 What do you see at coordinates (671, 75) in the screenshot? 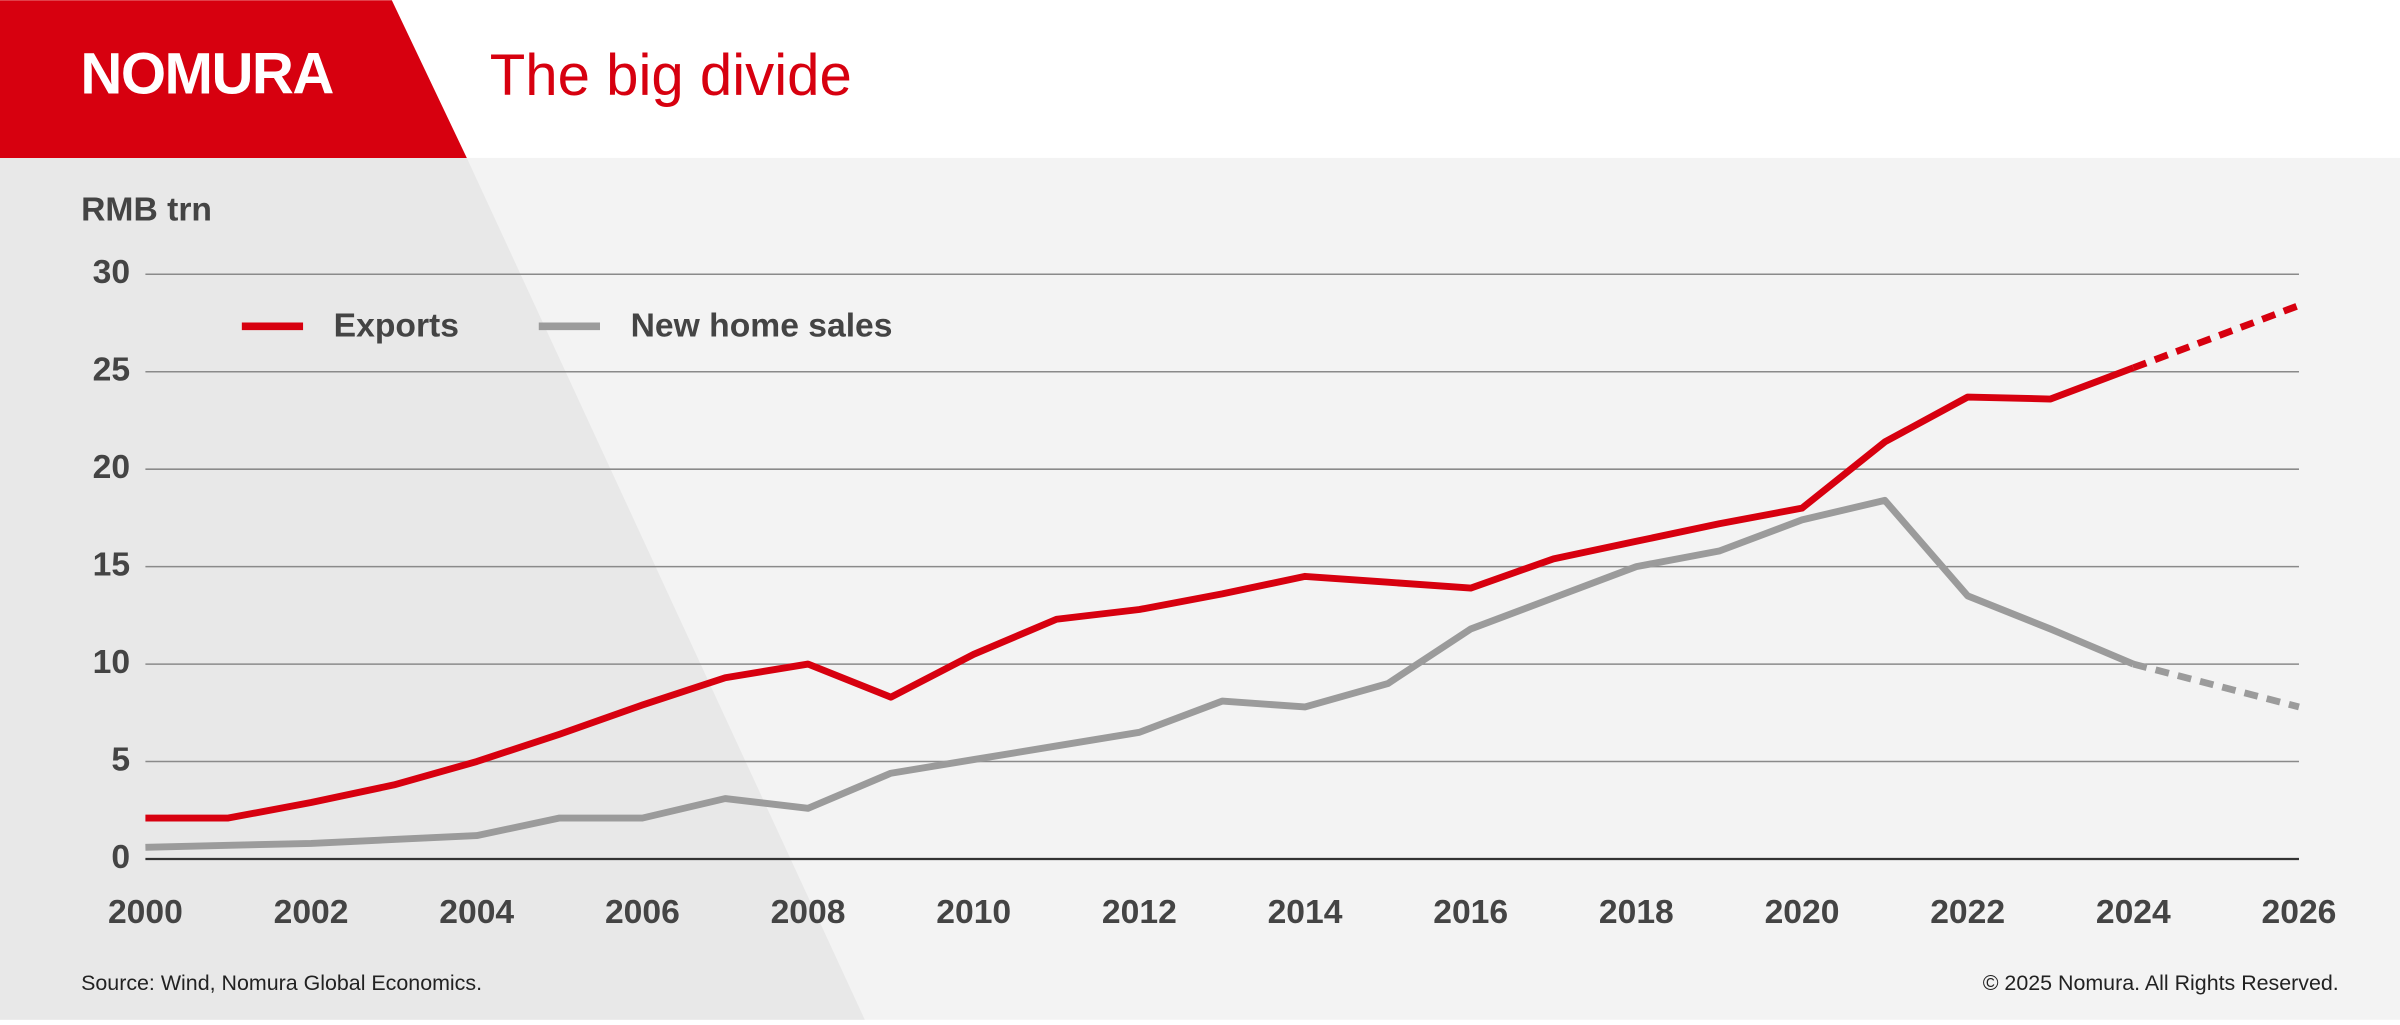
I see `chart-title: The big divide` at bounding box center [671, 75].